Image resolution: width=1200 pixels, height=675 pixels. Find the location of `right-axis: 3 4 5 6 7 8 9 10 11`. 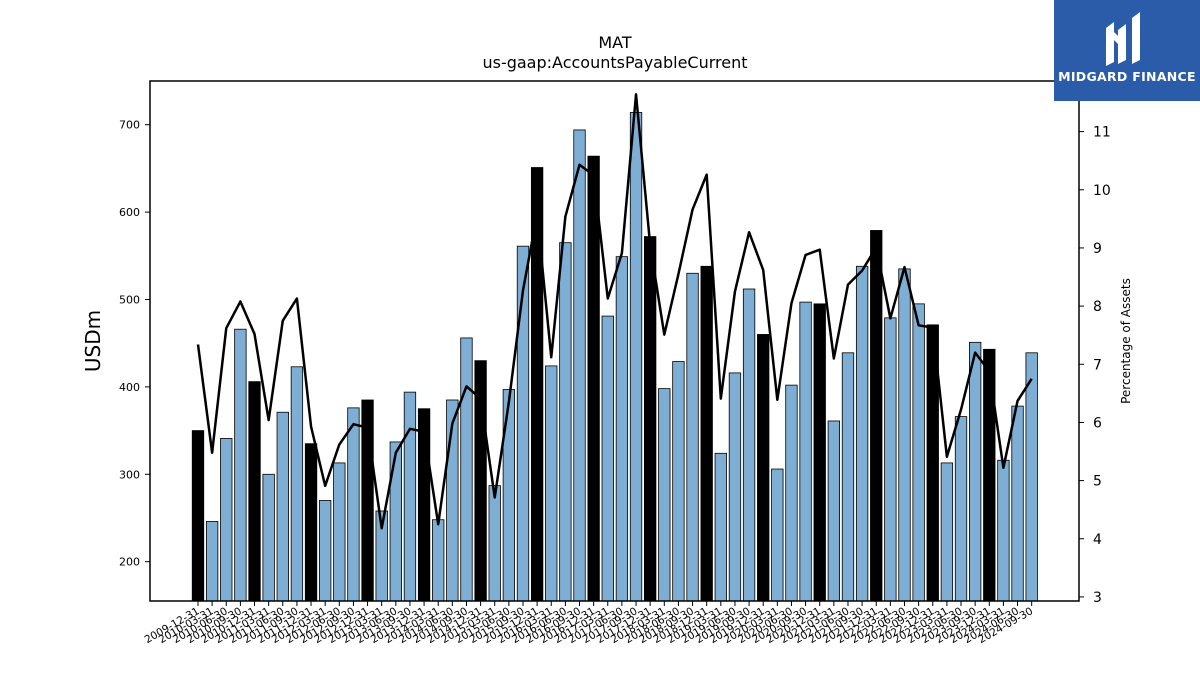

right-axis: 3 4 5 6 7 8 9 10 11 is located at coordinates (1095, 365).